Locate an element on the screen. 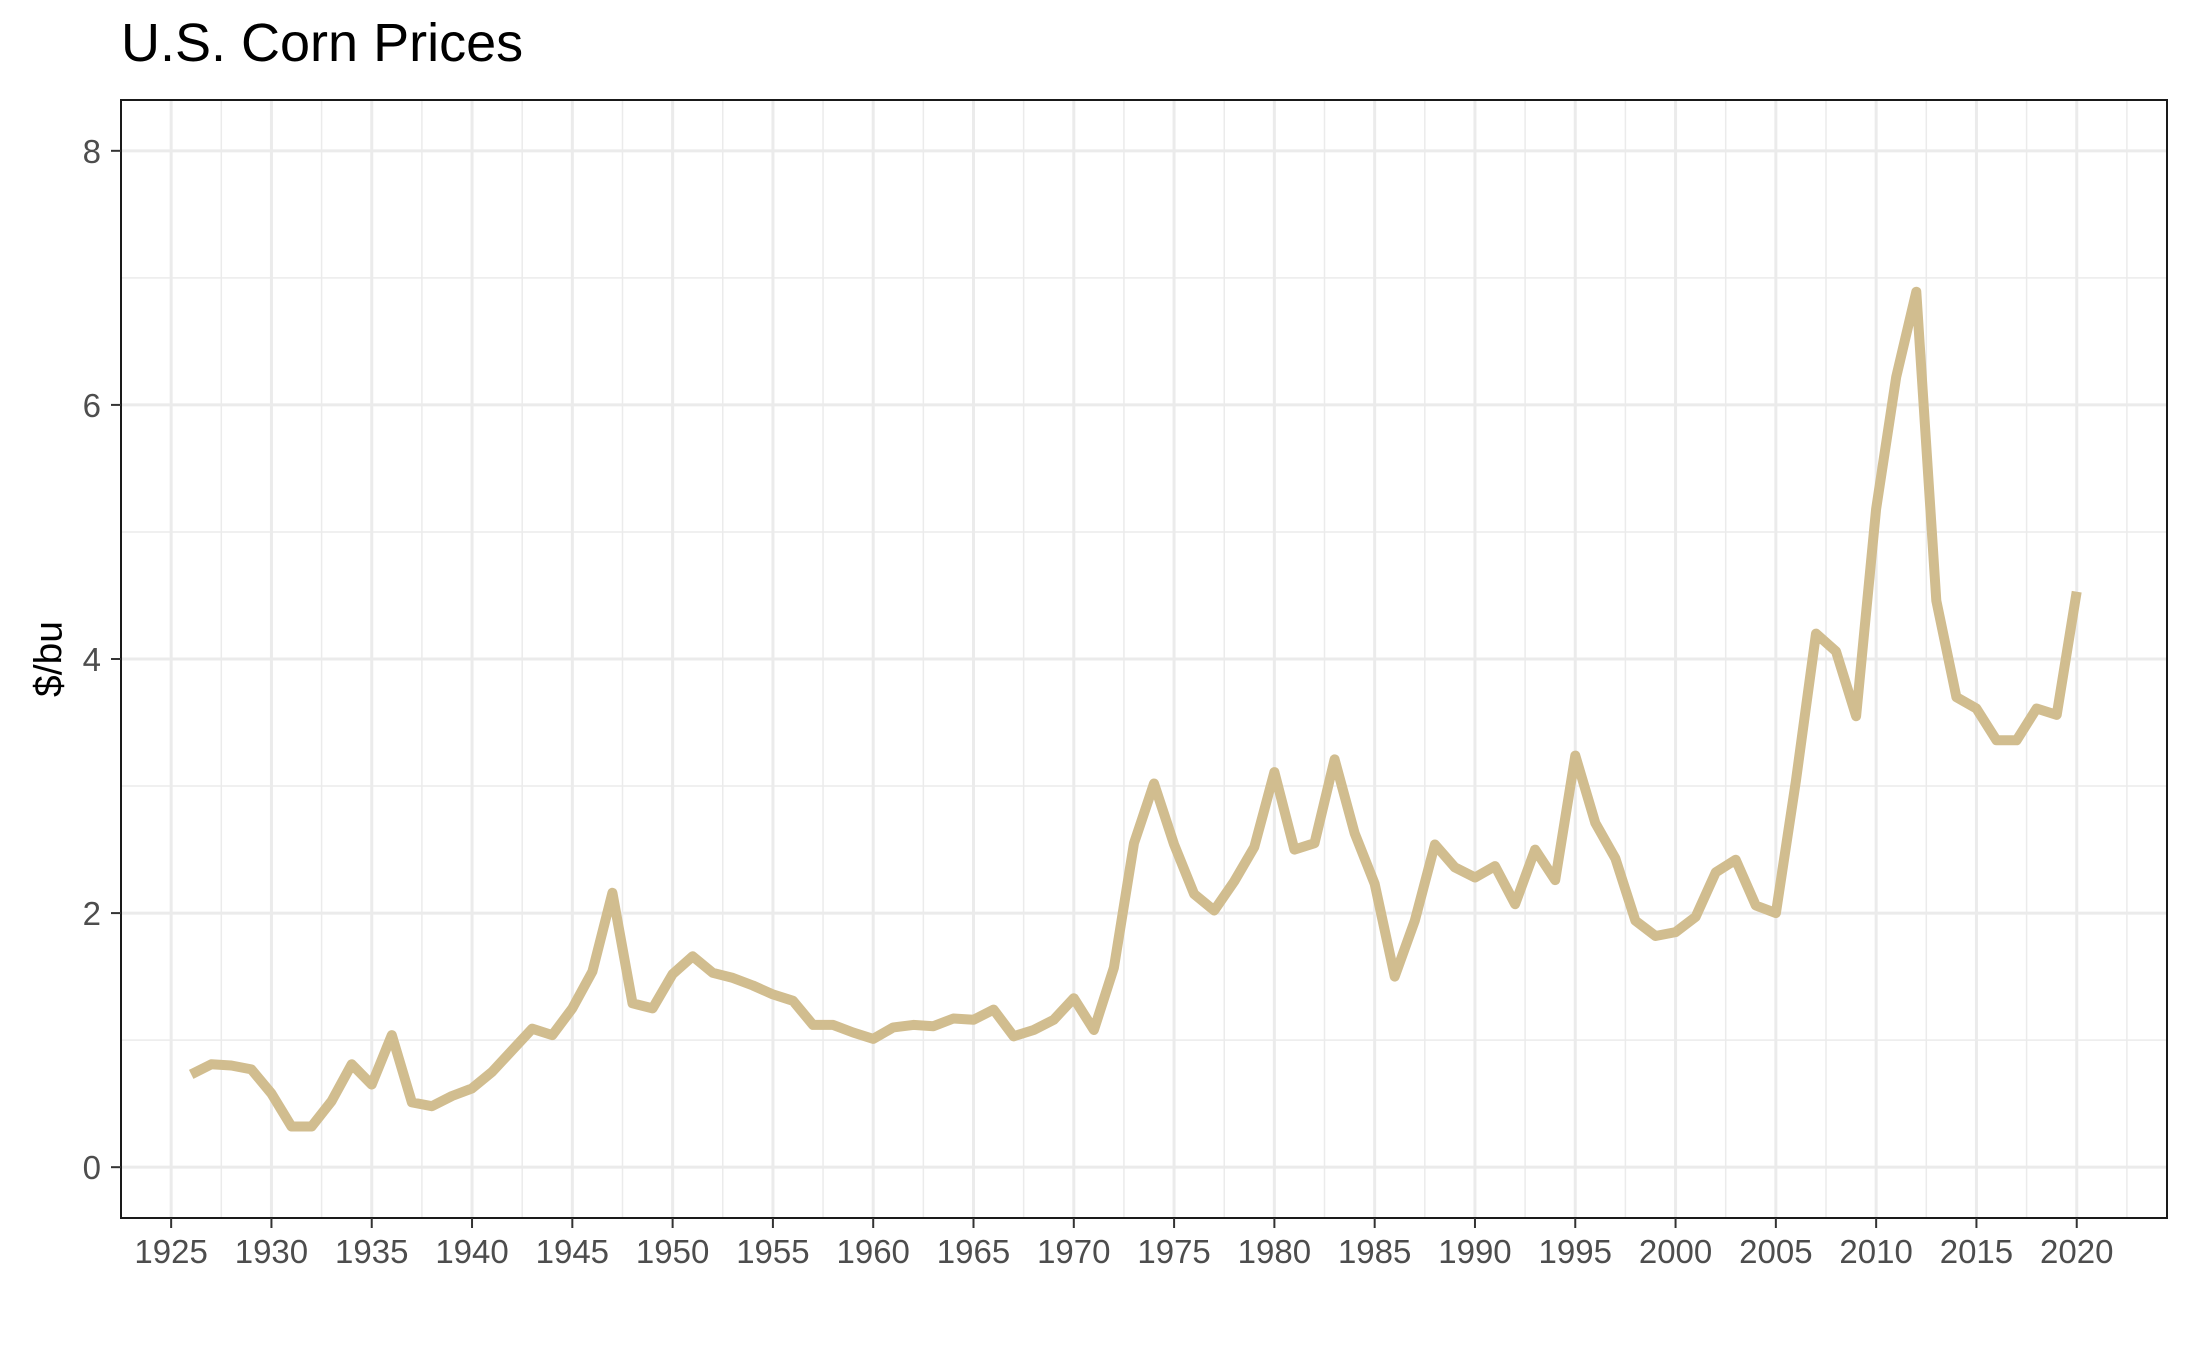 The height and width of the screenshot is (1350, 2187). y-tick-label: 8 is located at coordinates (92, 151).